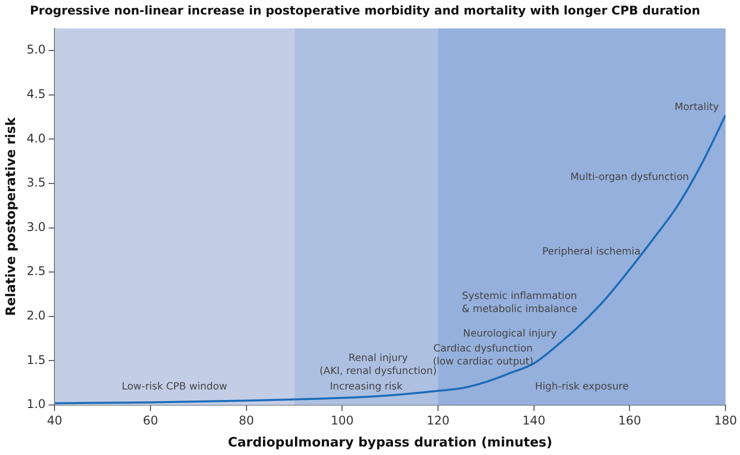 The image size is (740, 455). I want to click on x-tick-label: 100, so click(342, 420).